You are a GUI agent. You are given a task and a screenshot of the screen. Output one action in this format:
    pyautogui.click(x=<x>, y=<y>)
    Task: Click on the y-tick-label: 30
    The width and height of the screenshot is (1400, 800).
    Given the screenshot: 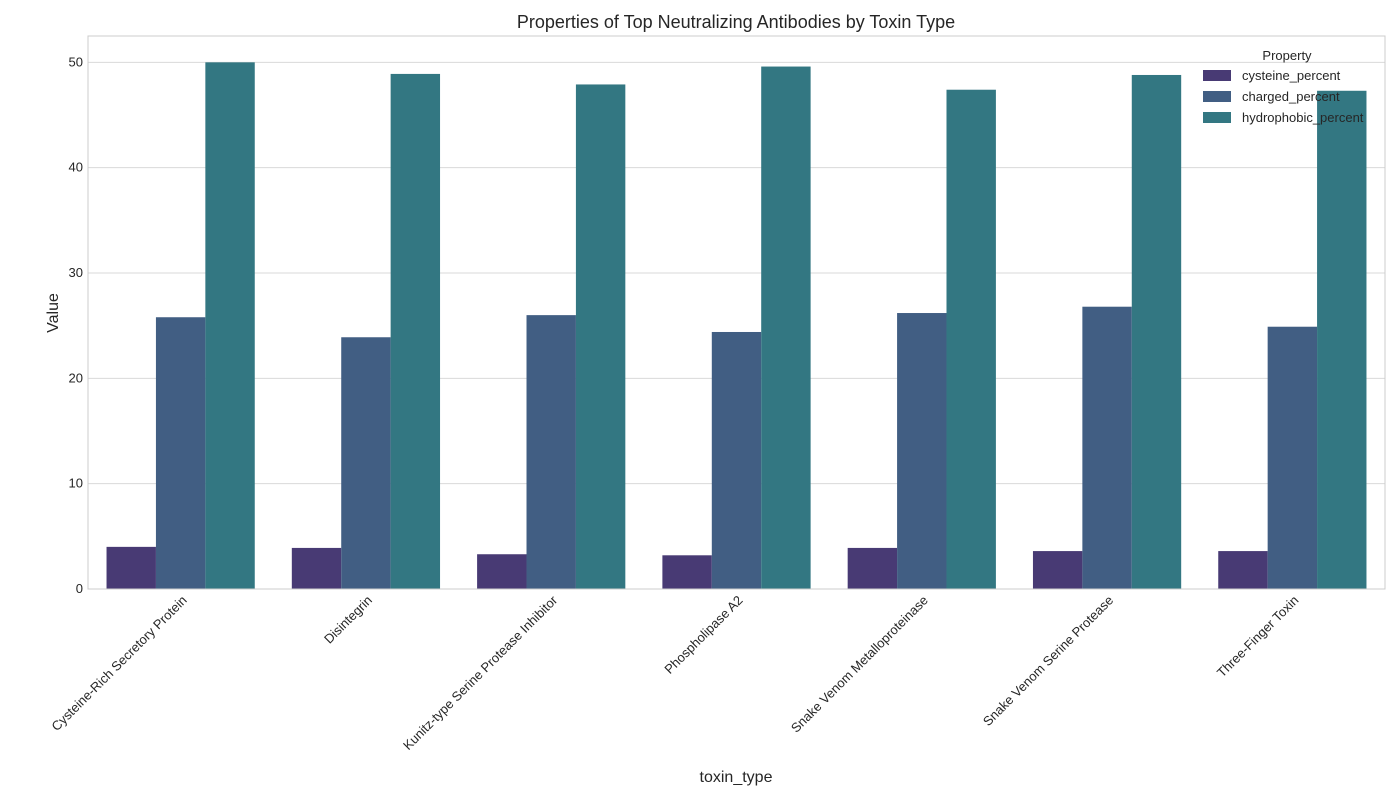 What is the action you would take?
    pyautogui.click(x=76, y=272)
    